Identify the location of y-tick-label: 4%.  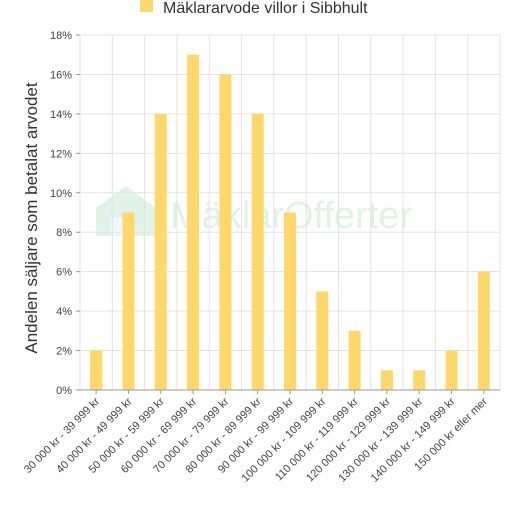
(64, 312).